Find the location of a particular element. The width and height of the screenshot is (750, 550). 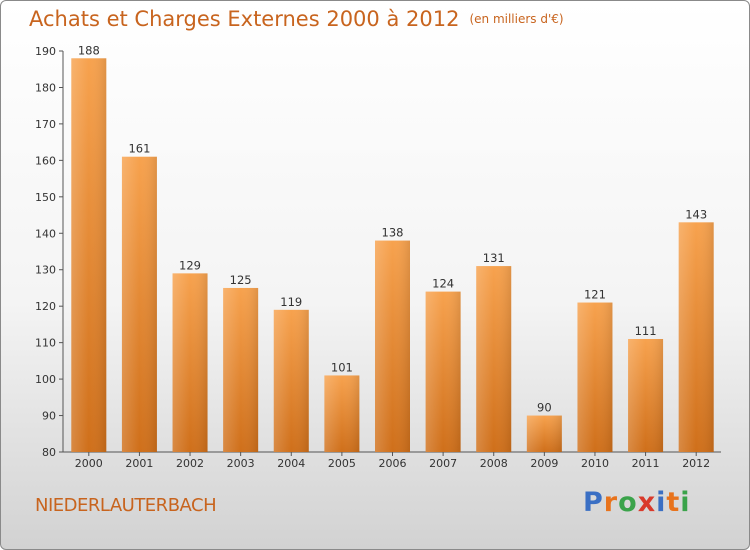

bar-shade-2008 is located at coordinates (494, 359).